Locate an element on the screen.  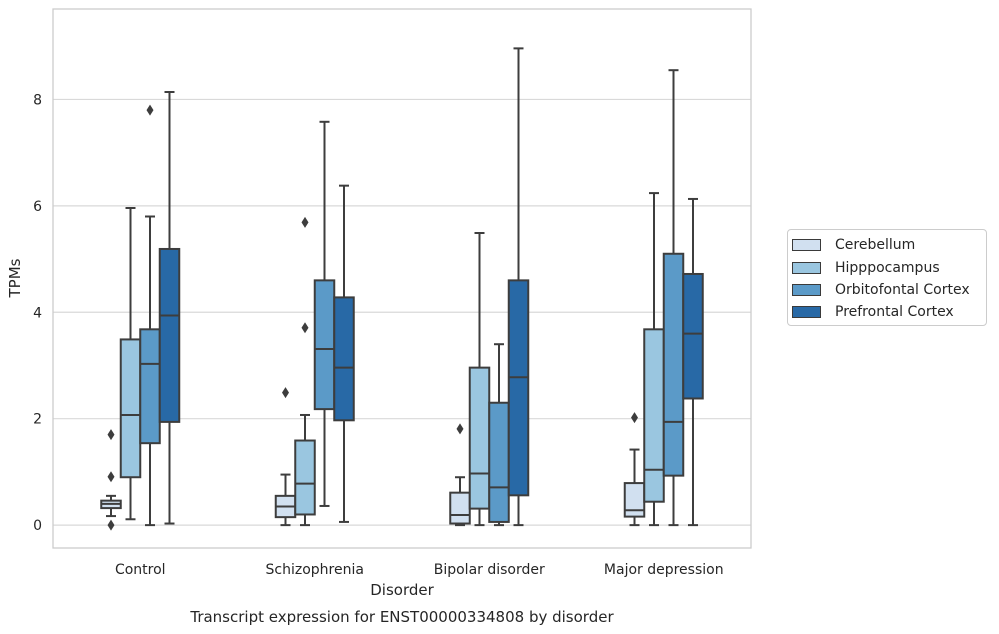
y-tick-label: 0 is located at coordinates (37, 526).